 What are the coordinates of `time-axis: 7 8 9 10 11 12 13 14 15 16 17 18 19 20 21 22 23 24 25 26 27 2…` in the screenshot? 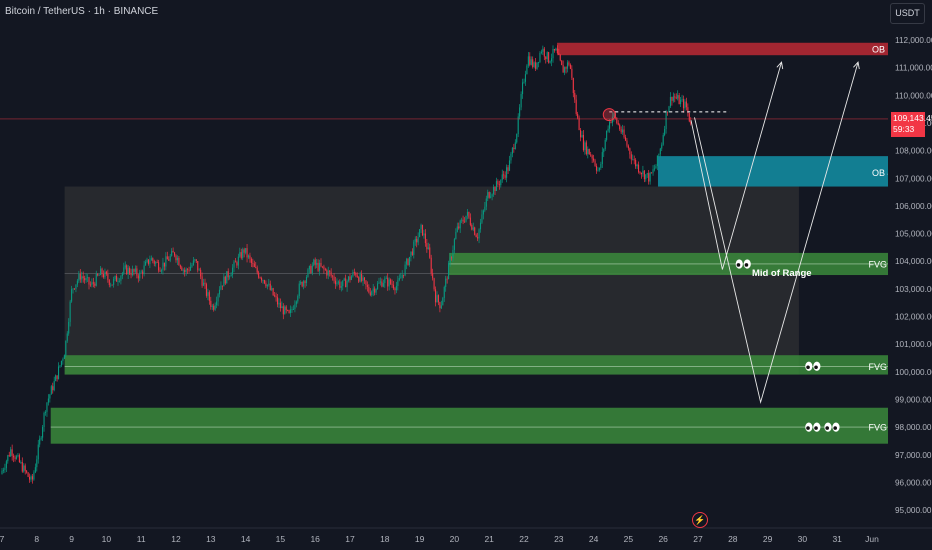 It's located at (466, 538).